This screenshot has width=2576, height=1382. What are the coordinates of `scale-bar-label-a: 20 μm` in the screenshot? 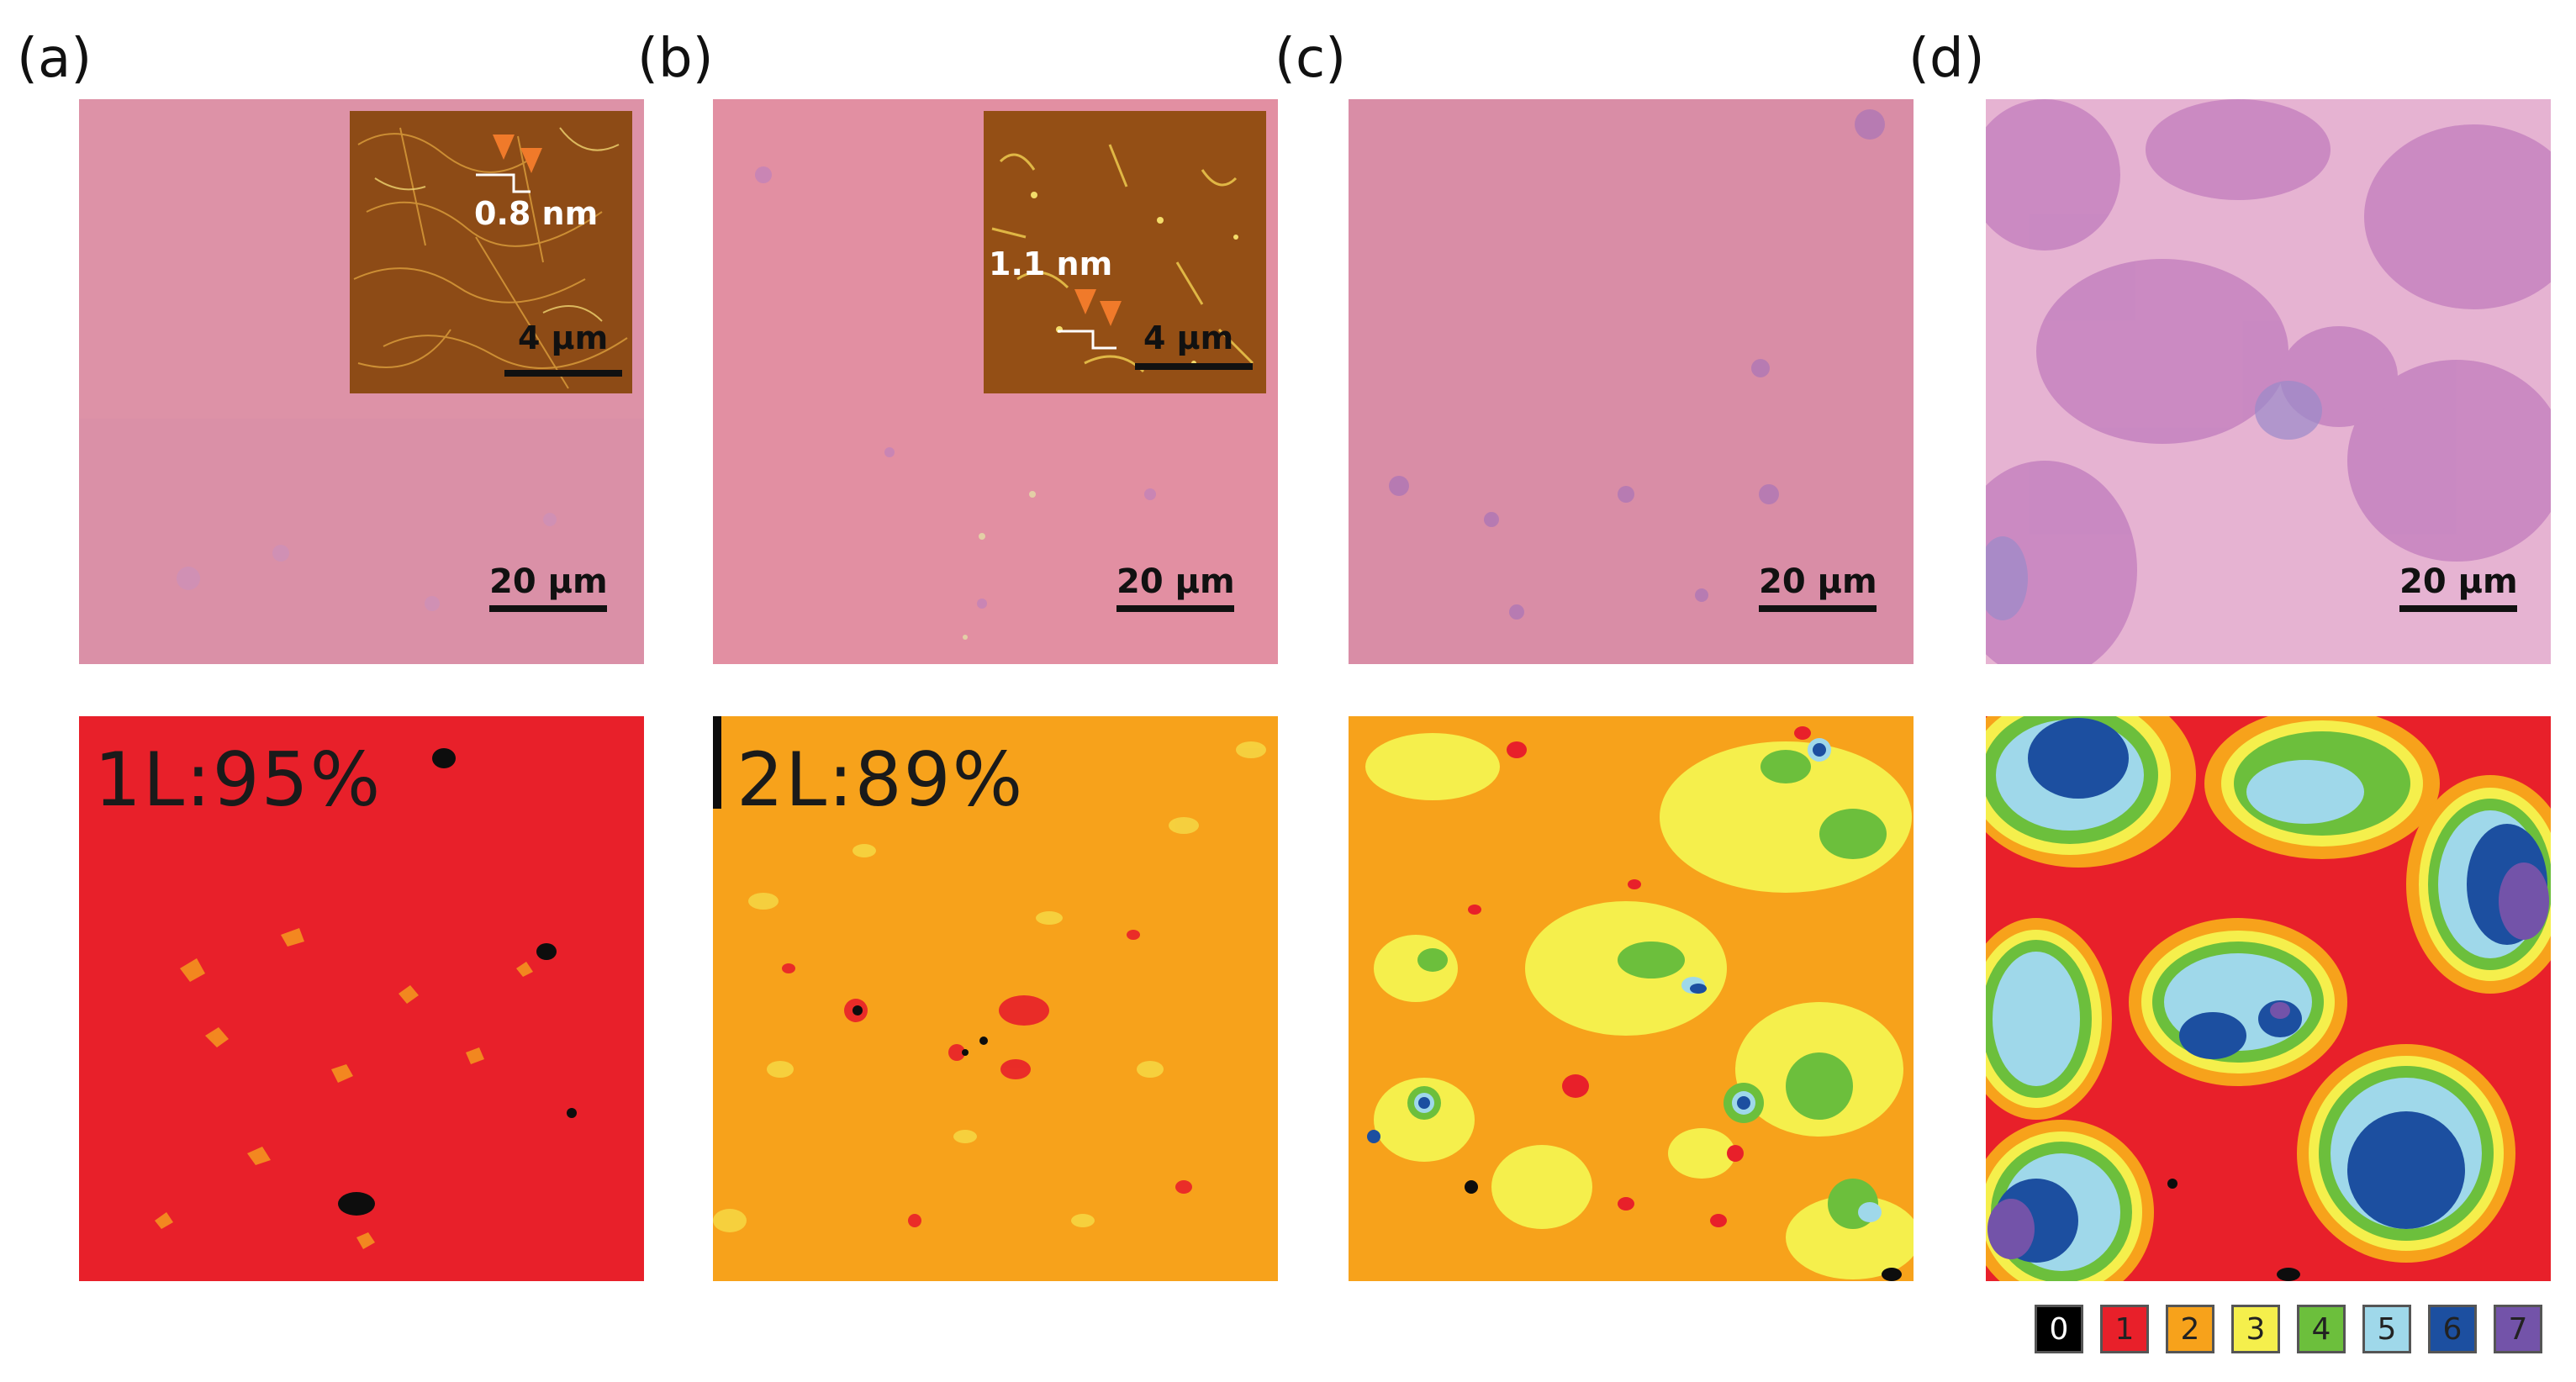 It's located at (549, 581).